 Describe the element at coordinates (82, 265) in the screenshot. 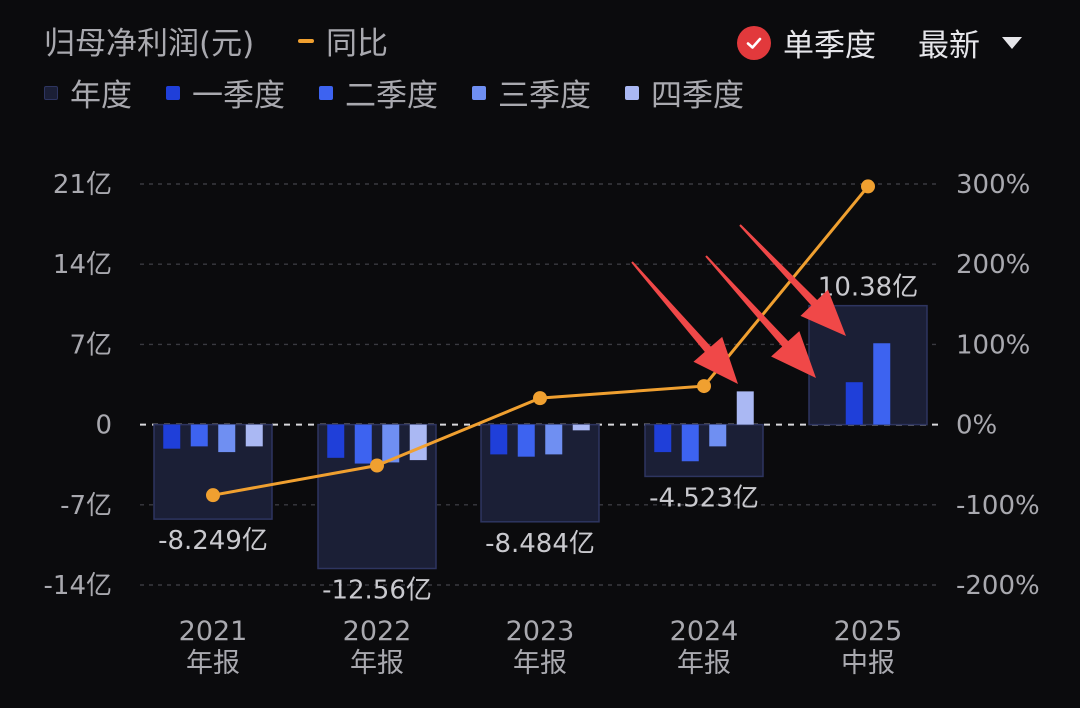

I see `y-tick-label-left: 14亿` at that location.